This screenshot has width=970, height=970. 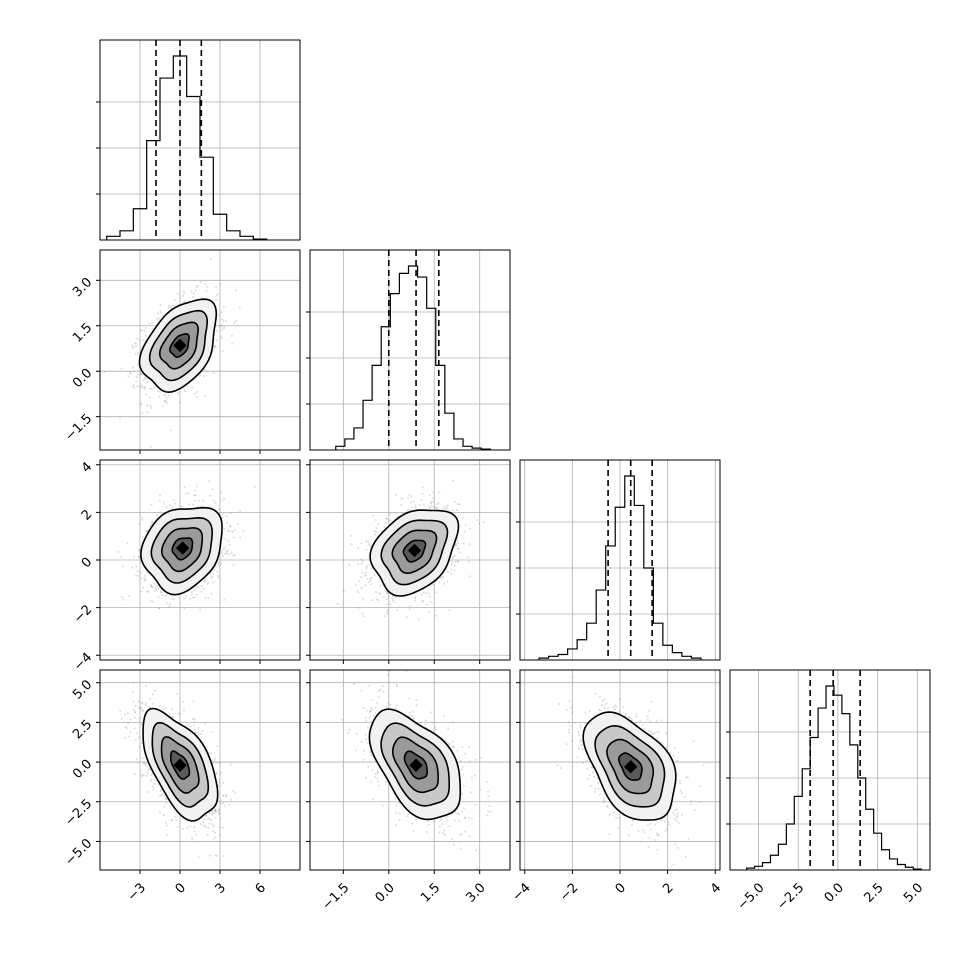 What do you see at coordinates (82, 378) in the screenshot?
I see `ytick-label-param-1-1: 0.0` at bounding box center [82, 378].